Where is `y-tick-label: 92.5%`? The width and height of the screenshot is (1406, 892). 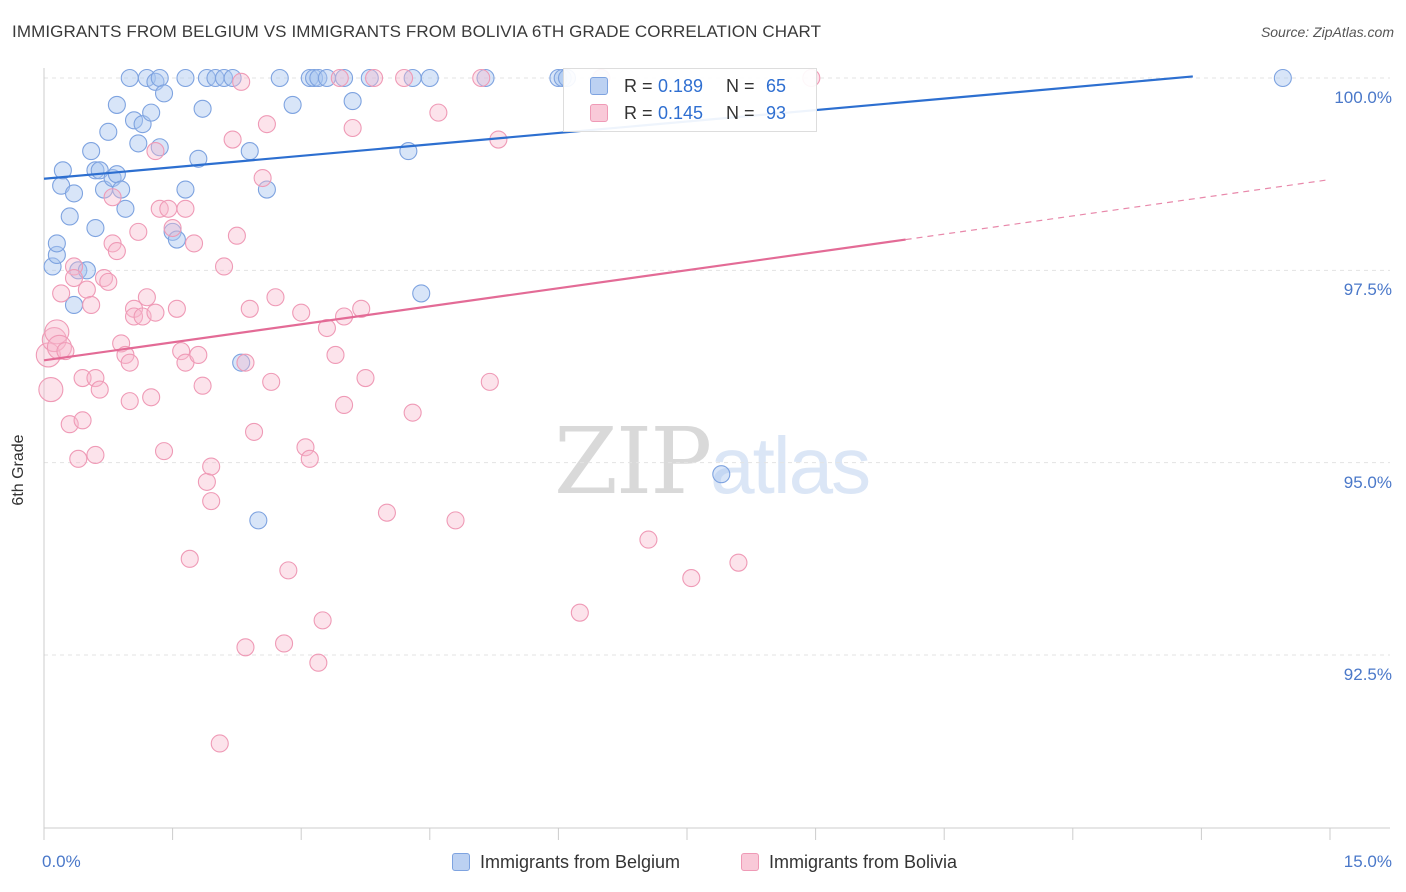 y-tick-label: 92.5% is located at coordinates (1367, 674).